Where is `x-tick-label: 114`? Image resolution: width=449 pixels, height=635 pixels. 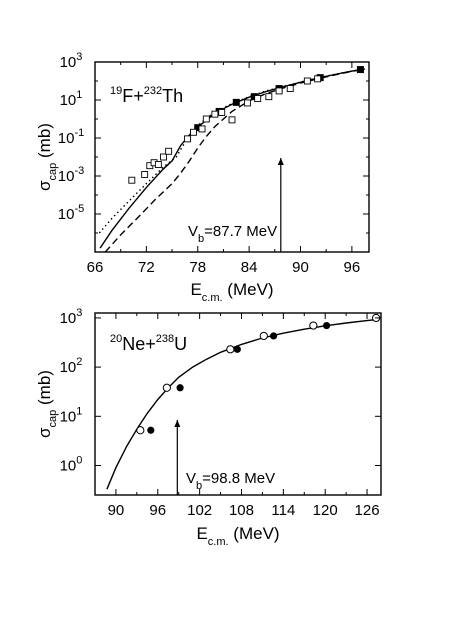 x-tick-label: 114 is located at coordinates (283, 510).